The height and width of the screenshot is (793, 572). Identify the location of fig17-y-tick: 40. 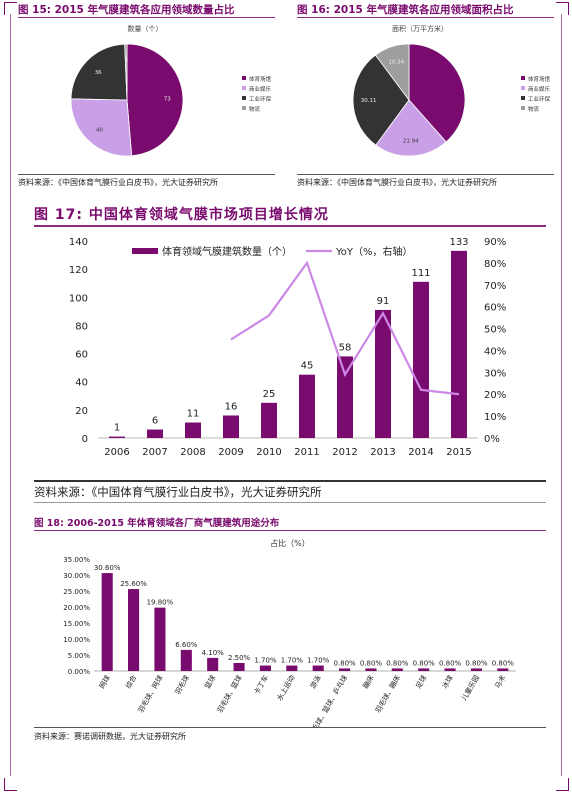
(81, 383).